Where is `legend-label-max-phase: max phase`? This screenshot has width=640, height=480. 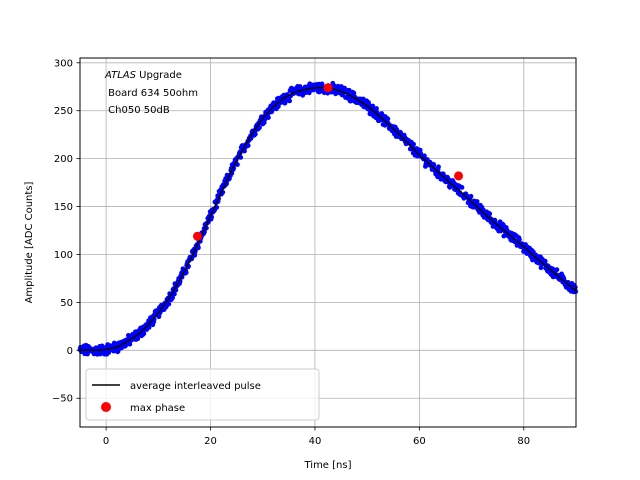 legend-label-max-phase: max phase is located at coordinates (157, 408).